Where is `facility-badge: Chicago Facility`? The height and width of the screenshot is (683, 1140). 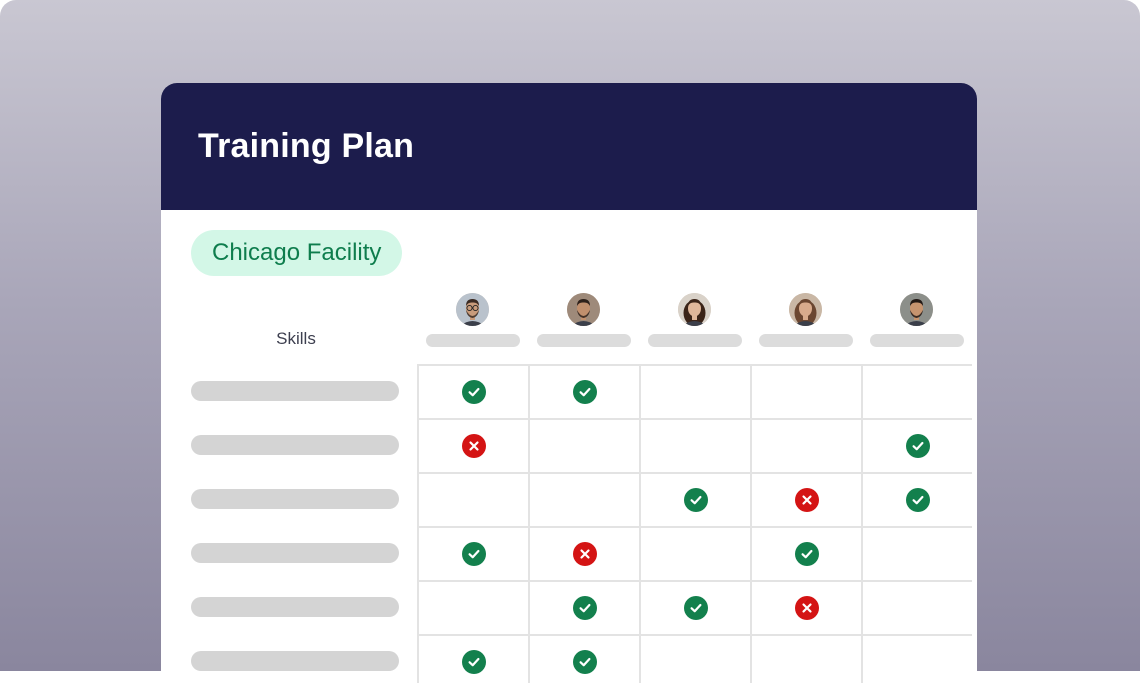
facility-badge: Chicago Facility is located at coordinates (297, 253).